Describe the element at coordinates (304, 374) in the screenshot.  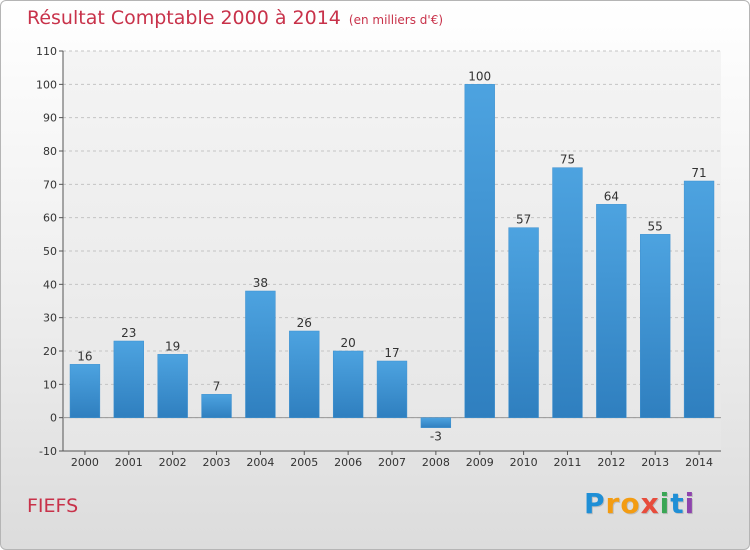
I see `bar-2005` at that location.